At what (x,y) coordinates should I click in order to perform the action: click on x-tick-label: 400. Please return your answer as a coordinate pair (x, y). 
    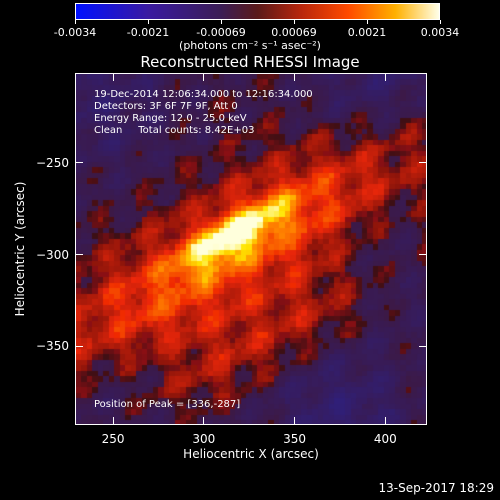
    Looking at the image, I should click on (385, 439).